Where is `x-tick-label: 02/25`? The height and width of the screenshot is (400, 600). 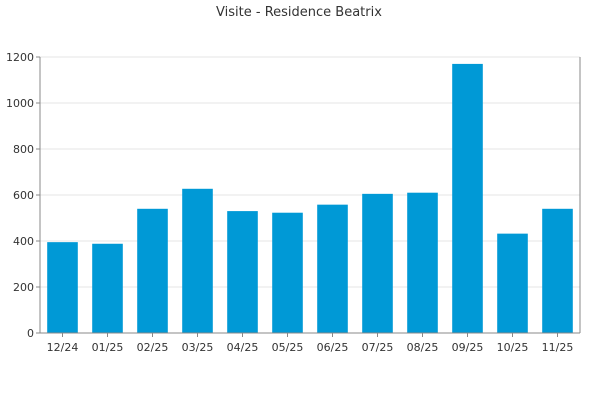
x-tick-label: 02/25 is located at coordinates (153, 347).